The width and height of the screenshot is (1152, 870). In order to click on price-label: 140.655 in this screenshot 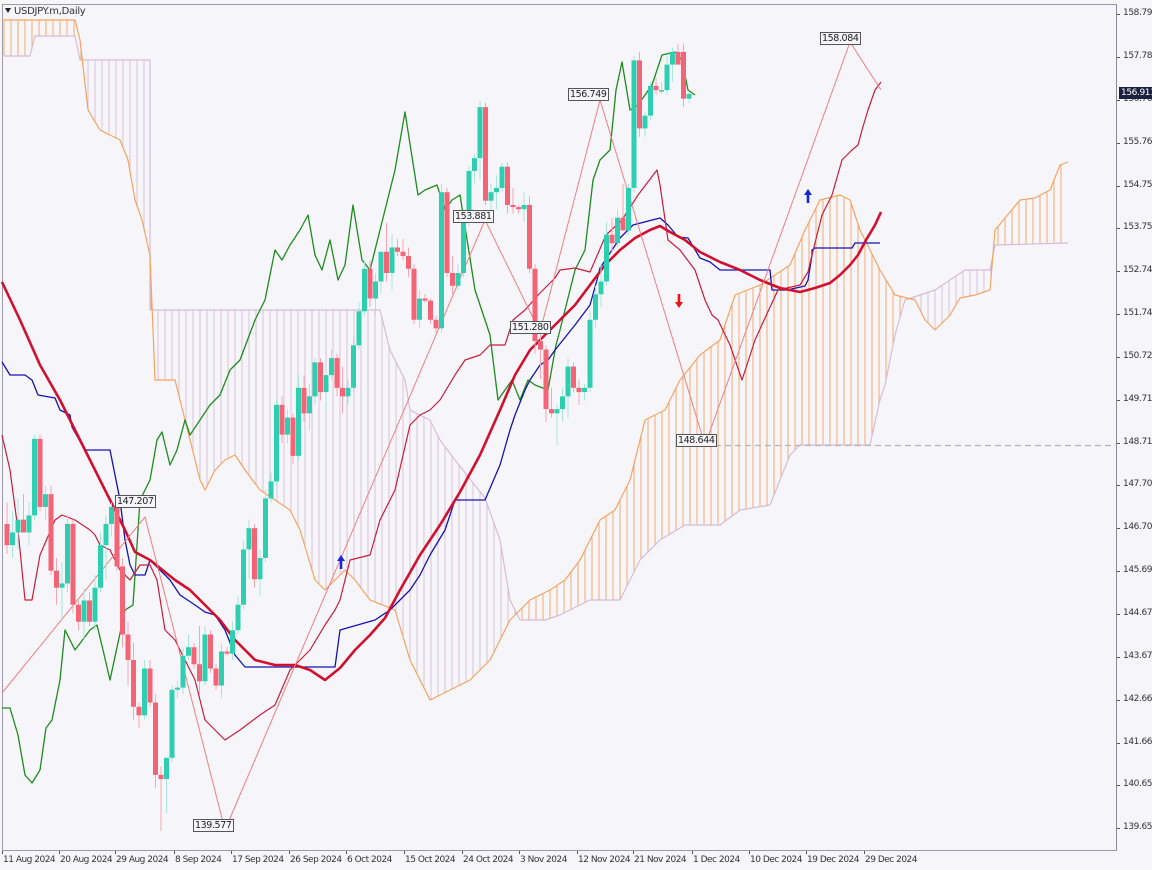, I will do `click(1137, 784)`.